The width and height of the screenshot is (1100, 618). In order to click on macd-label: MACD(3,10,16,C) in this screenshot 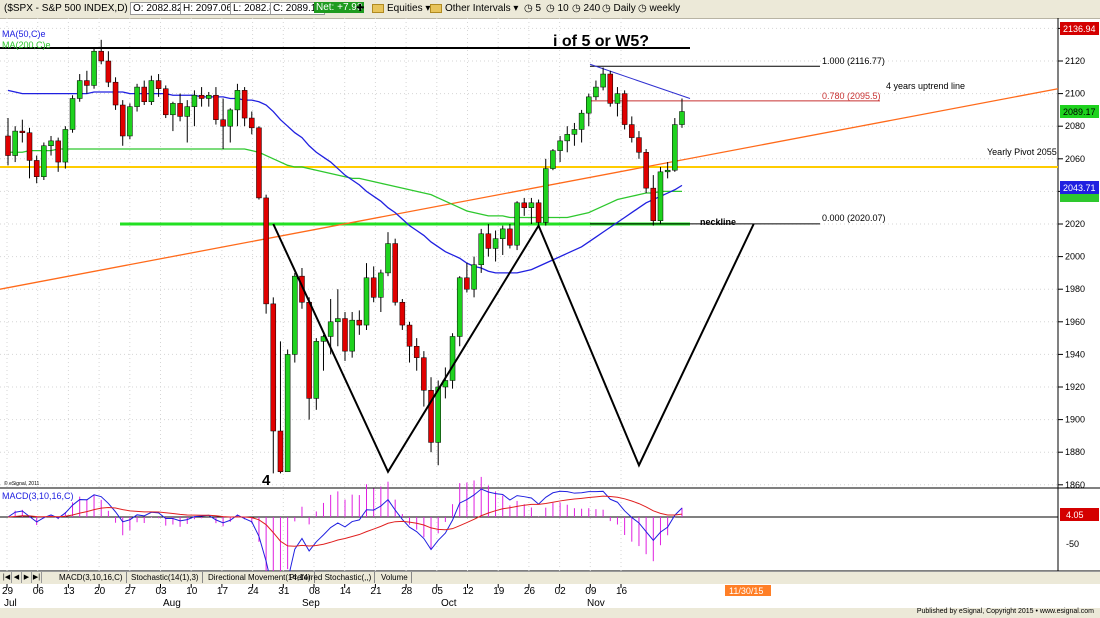, I will do `click(38, 496)`.